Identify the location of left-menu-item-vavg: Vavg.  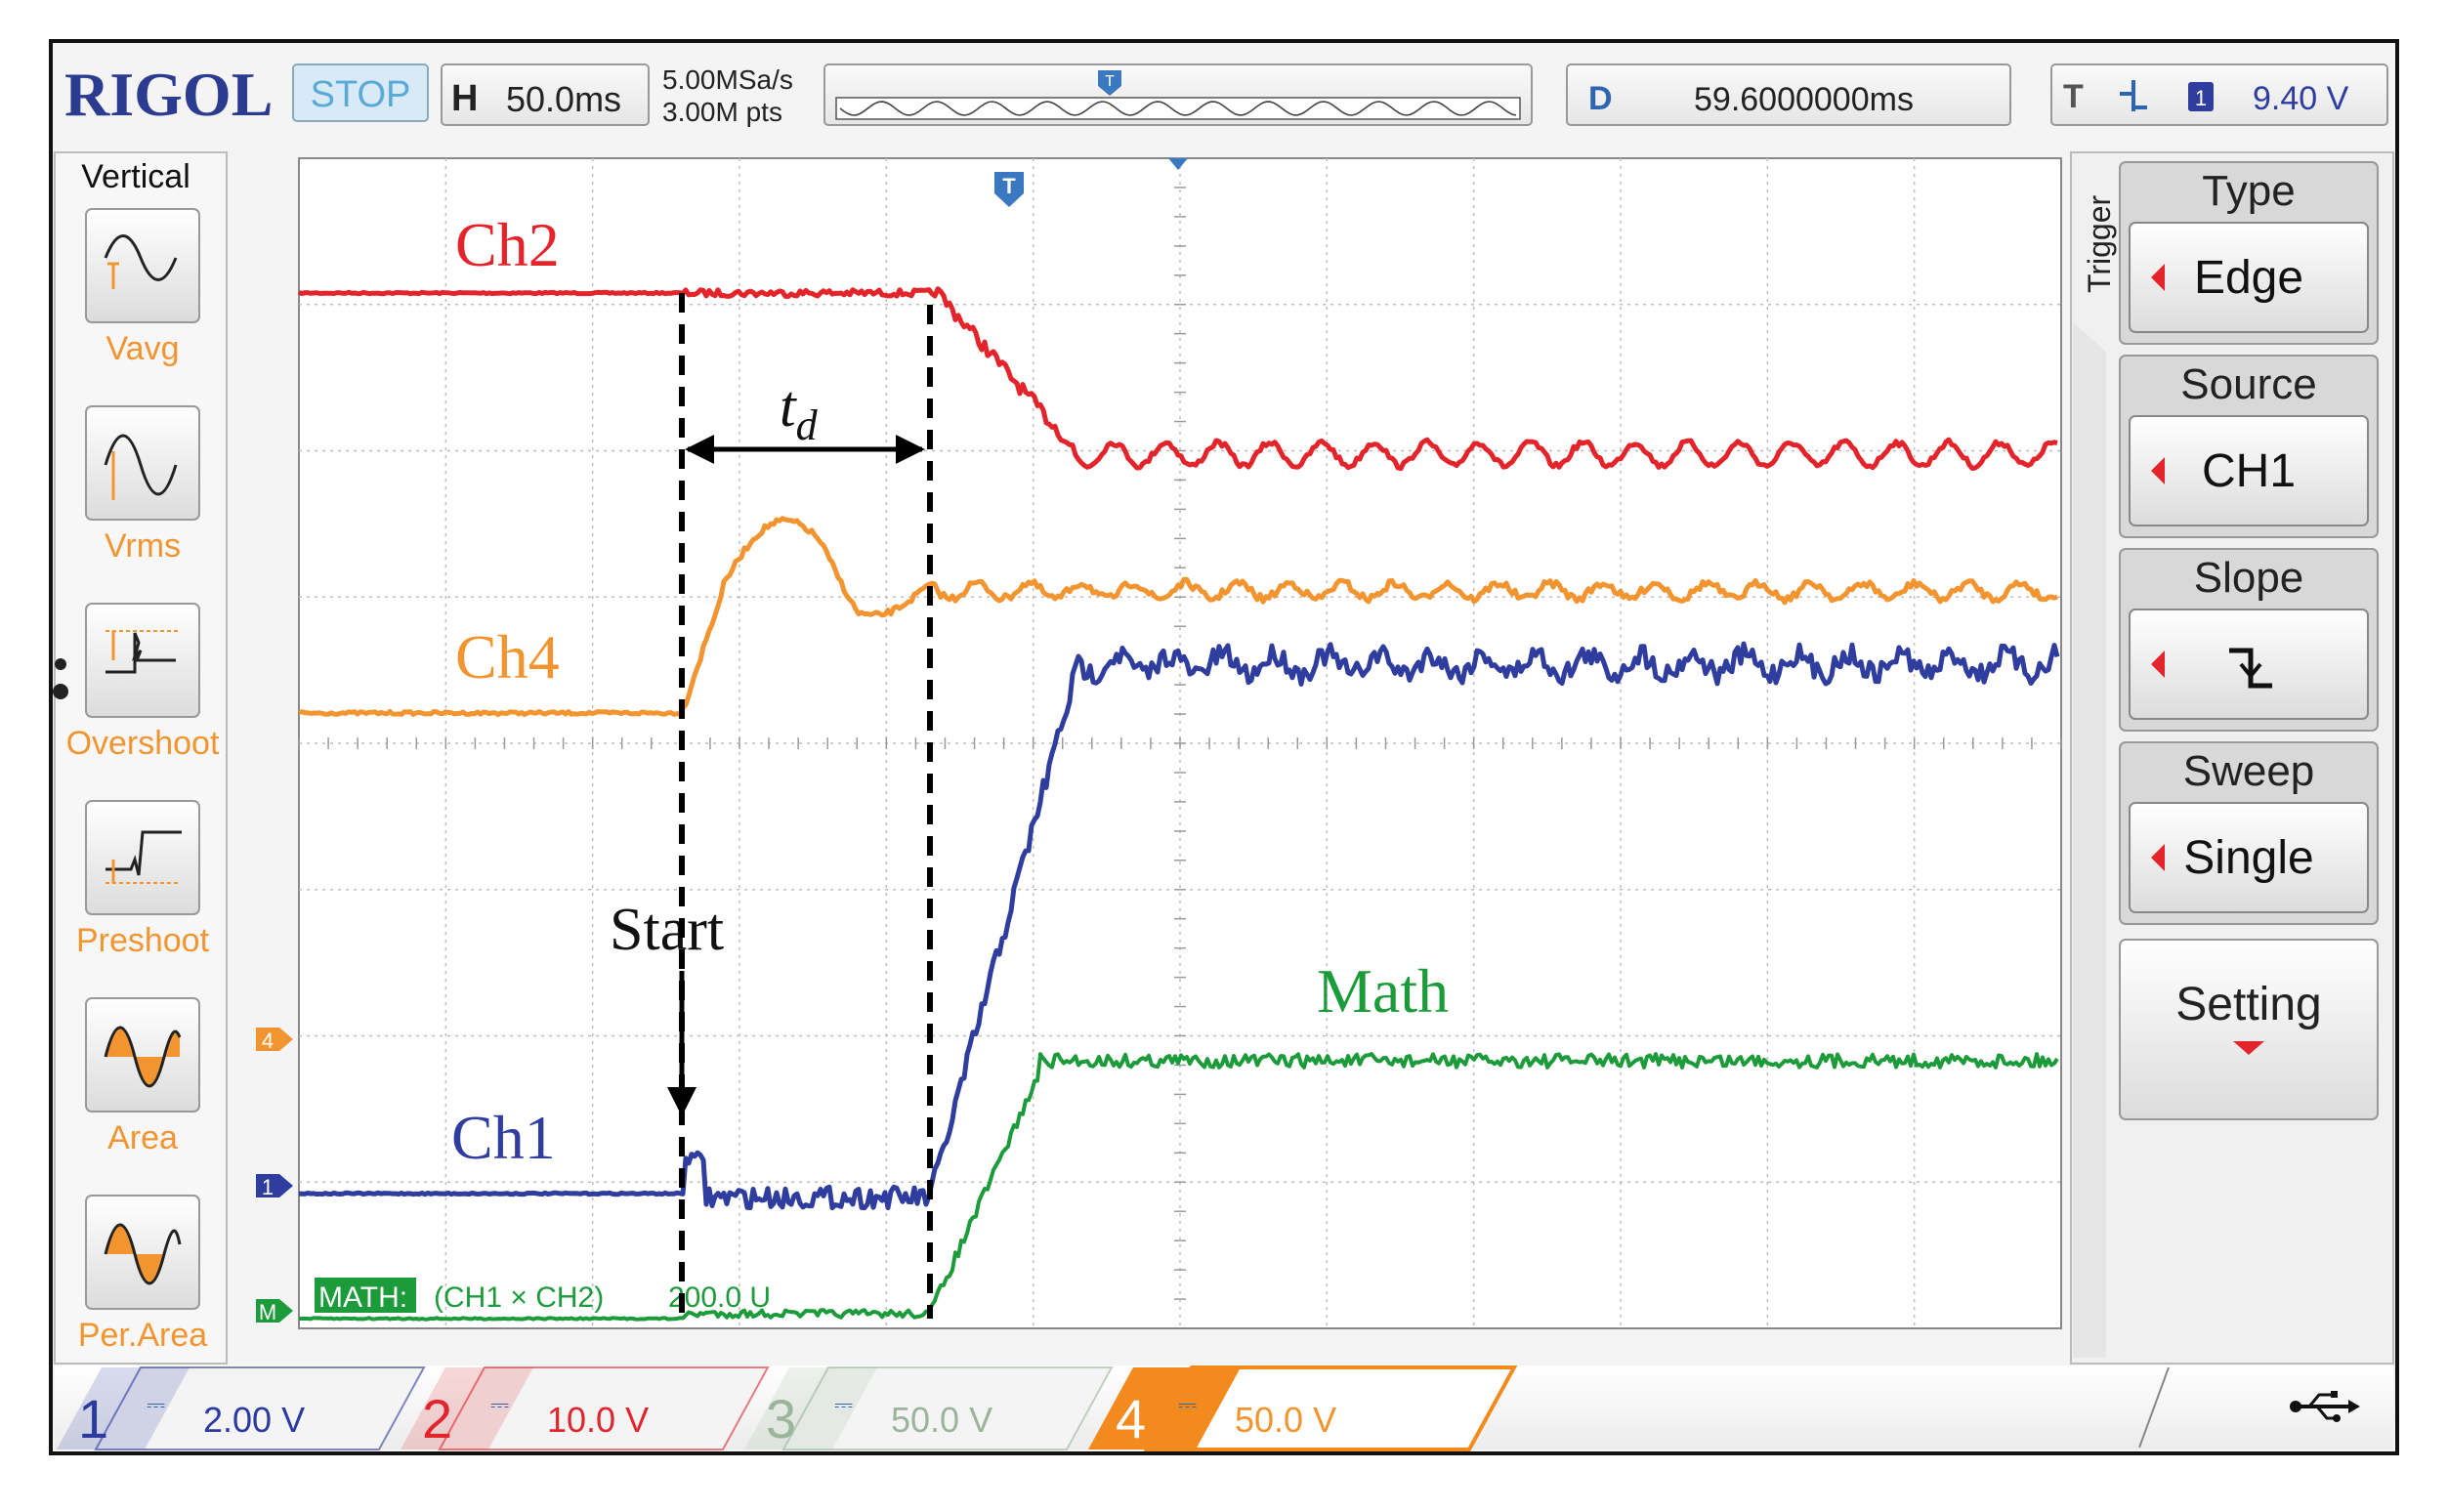
(142, 287).